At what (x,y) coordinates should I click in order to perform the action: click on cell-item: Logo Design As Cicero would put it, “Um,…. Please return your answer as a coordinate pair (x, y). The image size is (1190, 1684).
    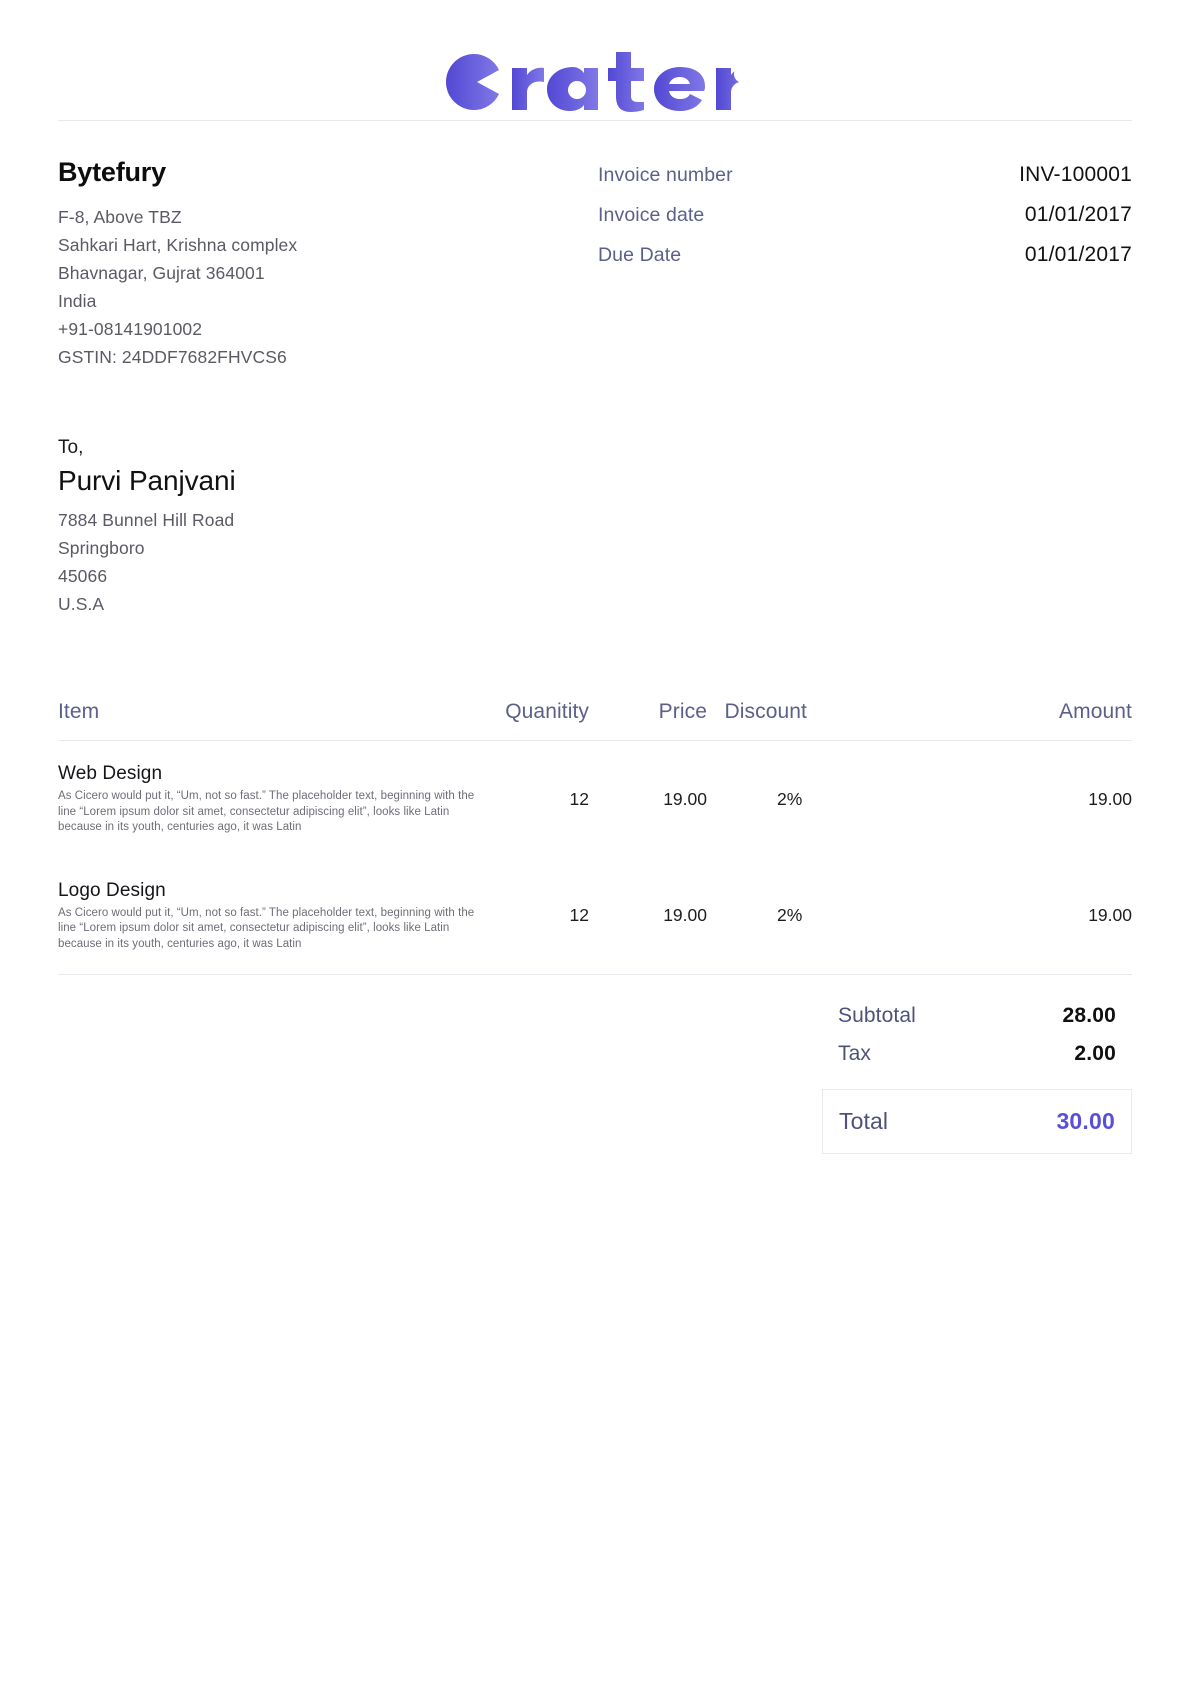
    Looking at the image, I should click on (273, 916).